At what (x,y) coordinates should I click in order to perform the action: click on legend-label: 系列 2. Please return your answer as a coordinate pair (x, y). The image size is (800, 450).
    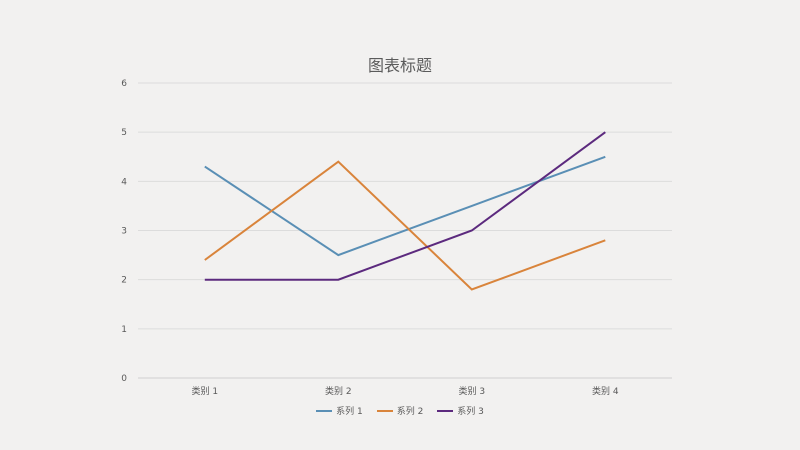
    Looking at the image, I should click on (410, 412).